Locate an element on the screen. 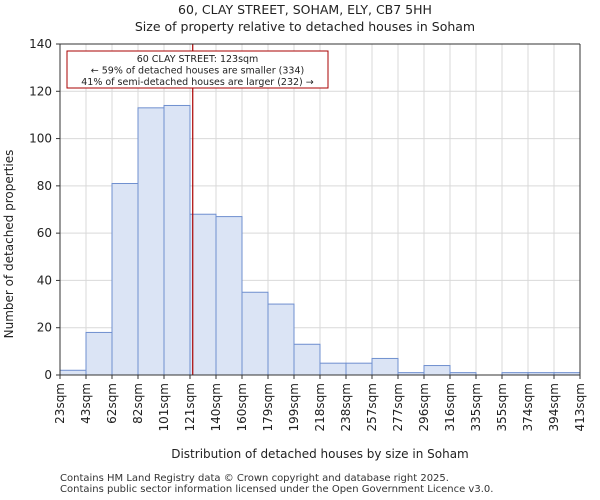 The height and width of the screenshot is (500, 600). x-tick-label: 179sqm is located at coordinates (268, 407).